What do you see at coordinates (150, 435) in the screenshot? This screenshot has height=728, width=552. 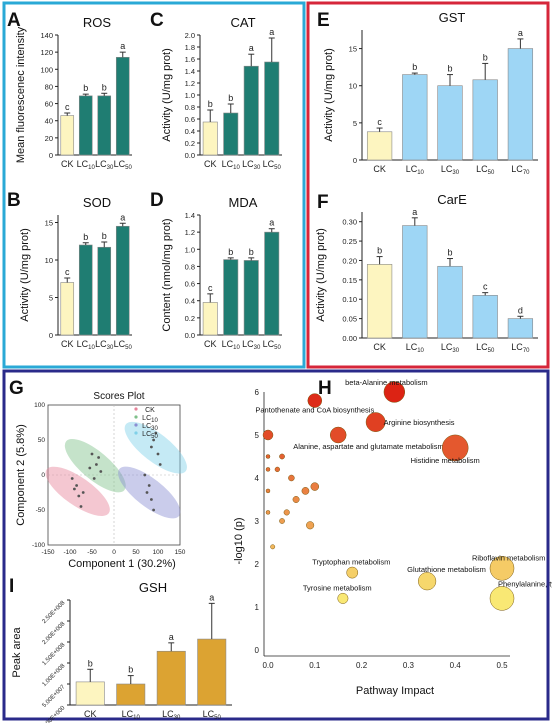 I see `legend-label: LC50` at bounding box center [150, 435].